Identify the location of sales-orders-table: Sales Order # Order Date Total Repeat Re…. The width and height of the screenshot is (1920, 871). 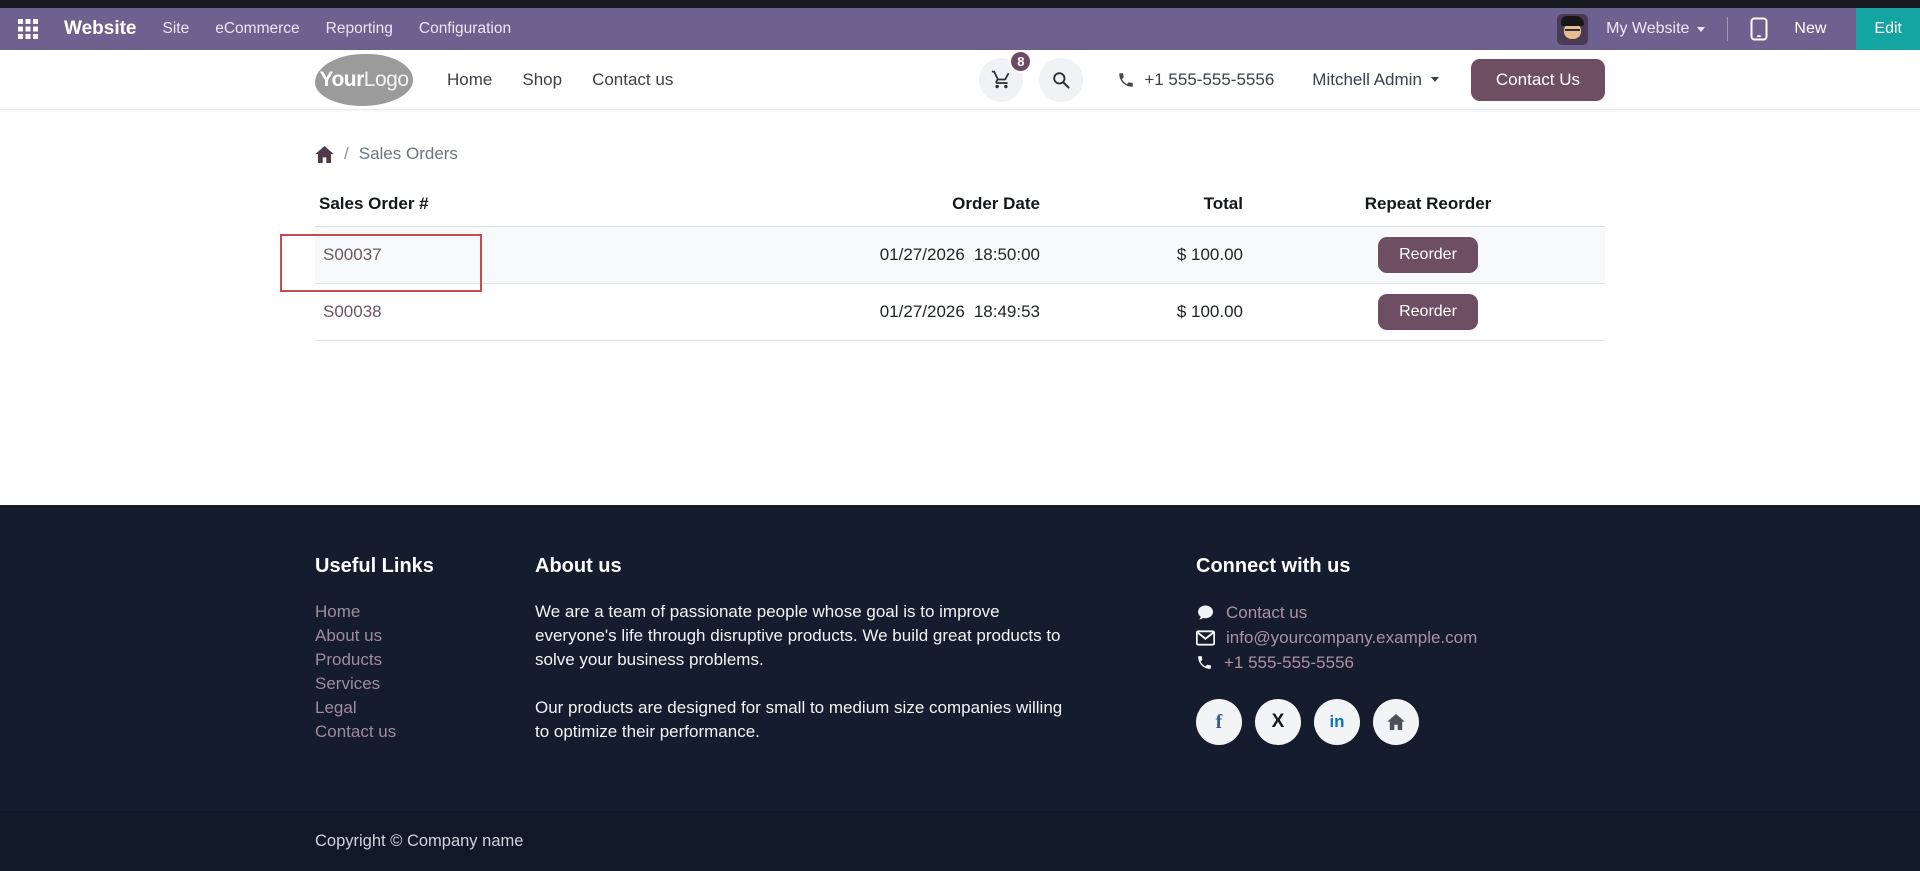
(960, 267).